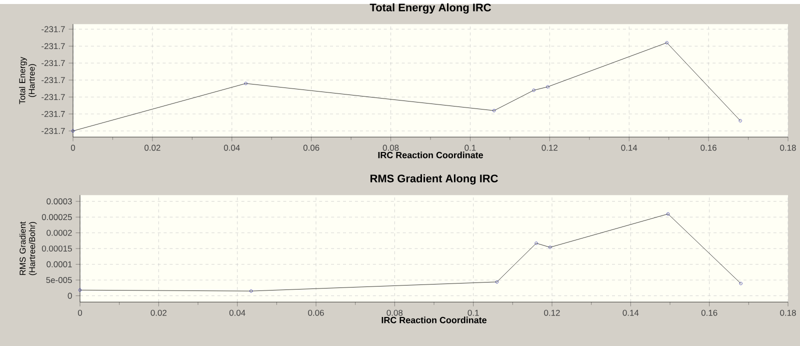  Describe the element at coordinates (80, 313) in the screenshot. I see `x-tick-label: 0` at that location.